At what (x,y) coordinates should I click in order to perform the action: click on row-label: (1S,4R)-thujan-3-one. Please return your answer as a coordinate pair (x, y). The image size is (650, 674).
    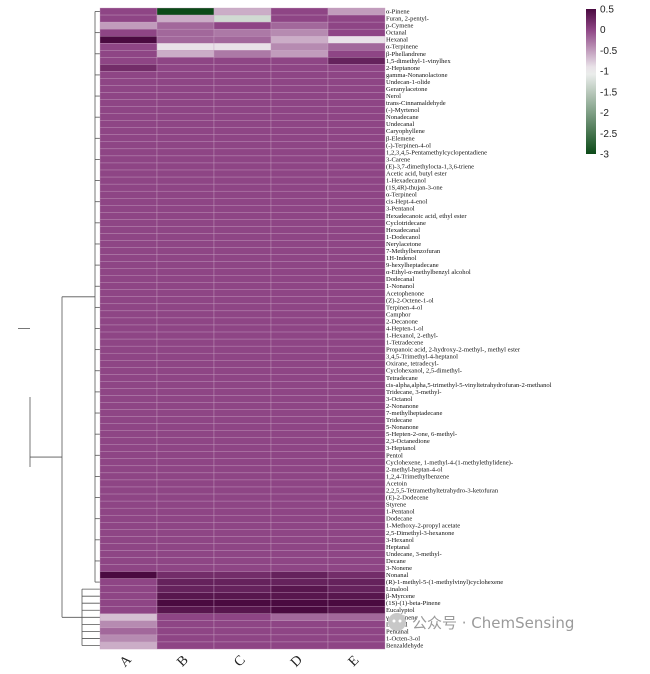
    Looking at the image, I should click on (414, 188).